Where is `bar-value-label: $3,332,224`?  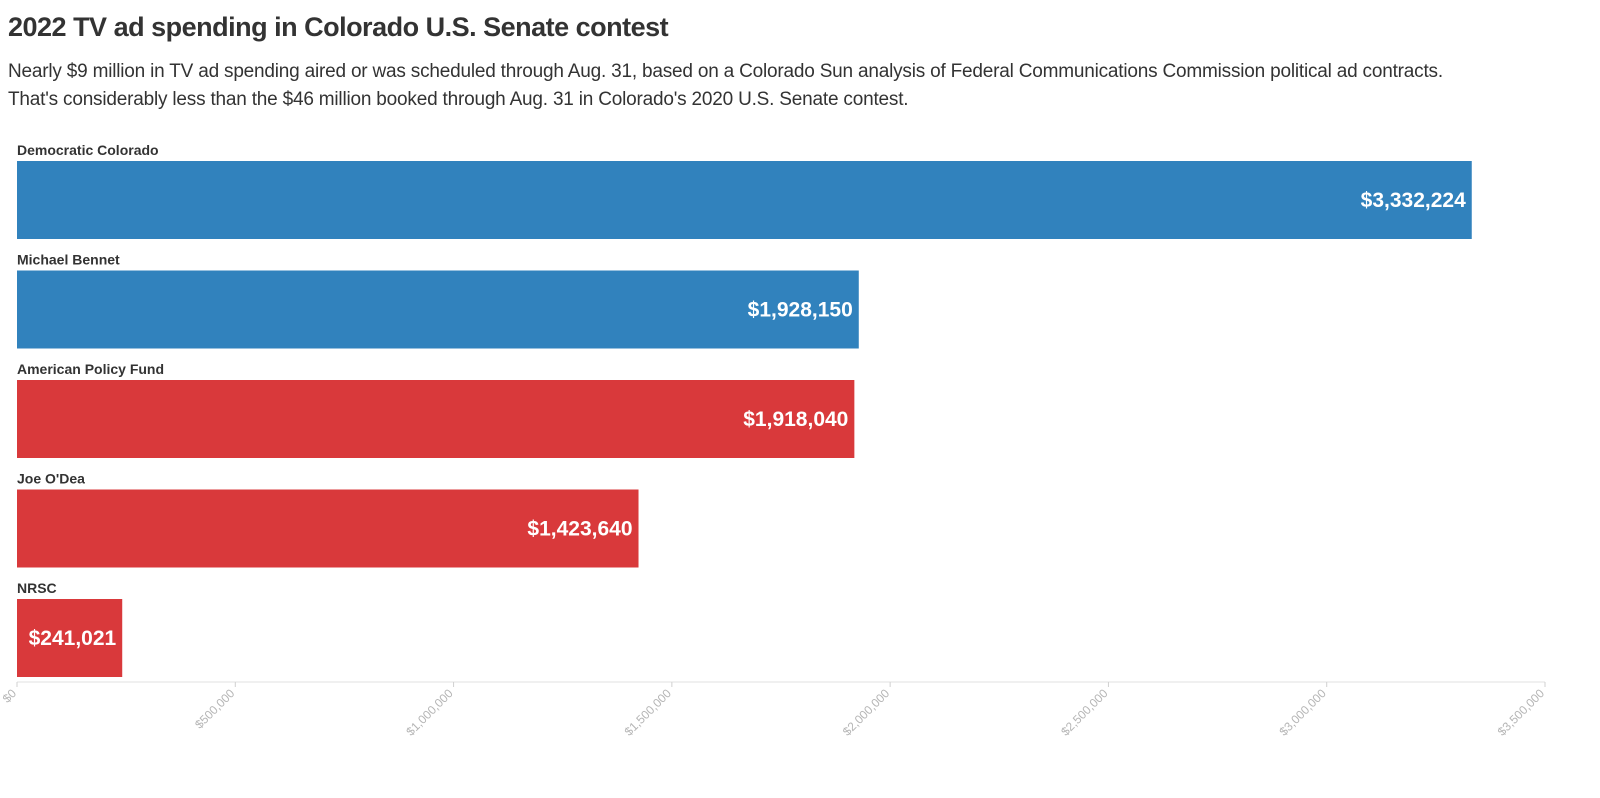
bar-value-label: $3,332,224 is located at coordinates (1413, 200).